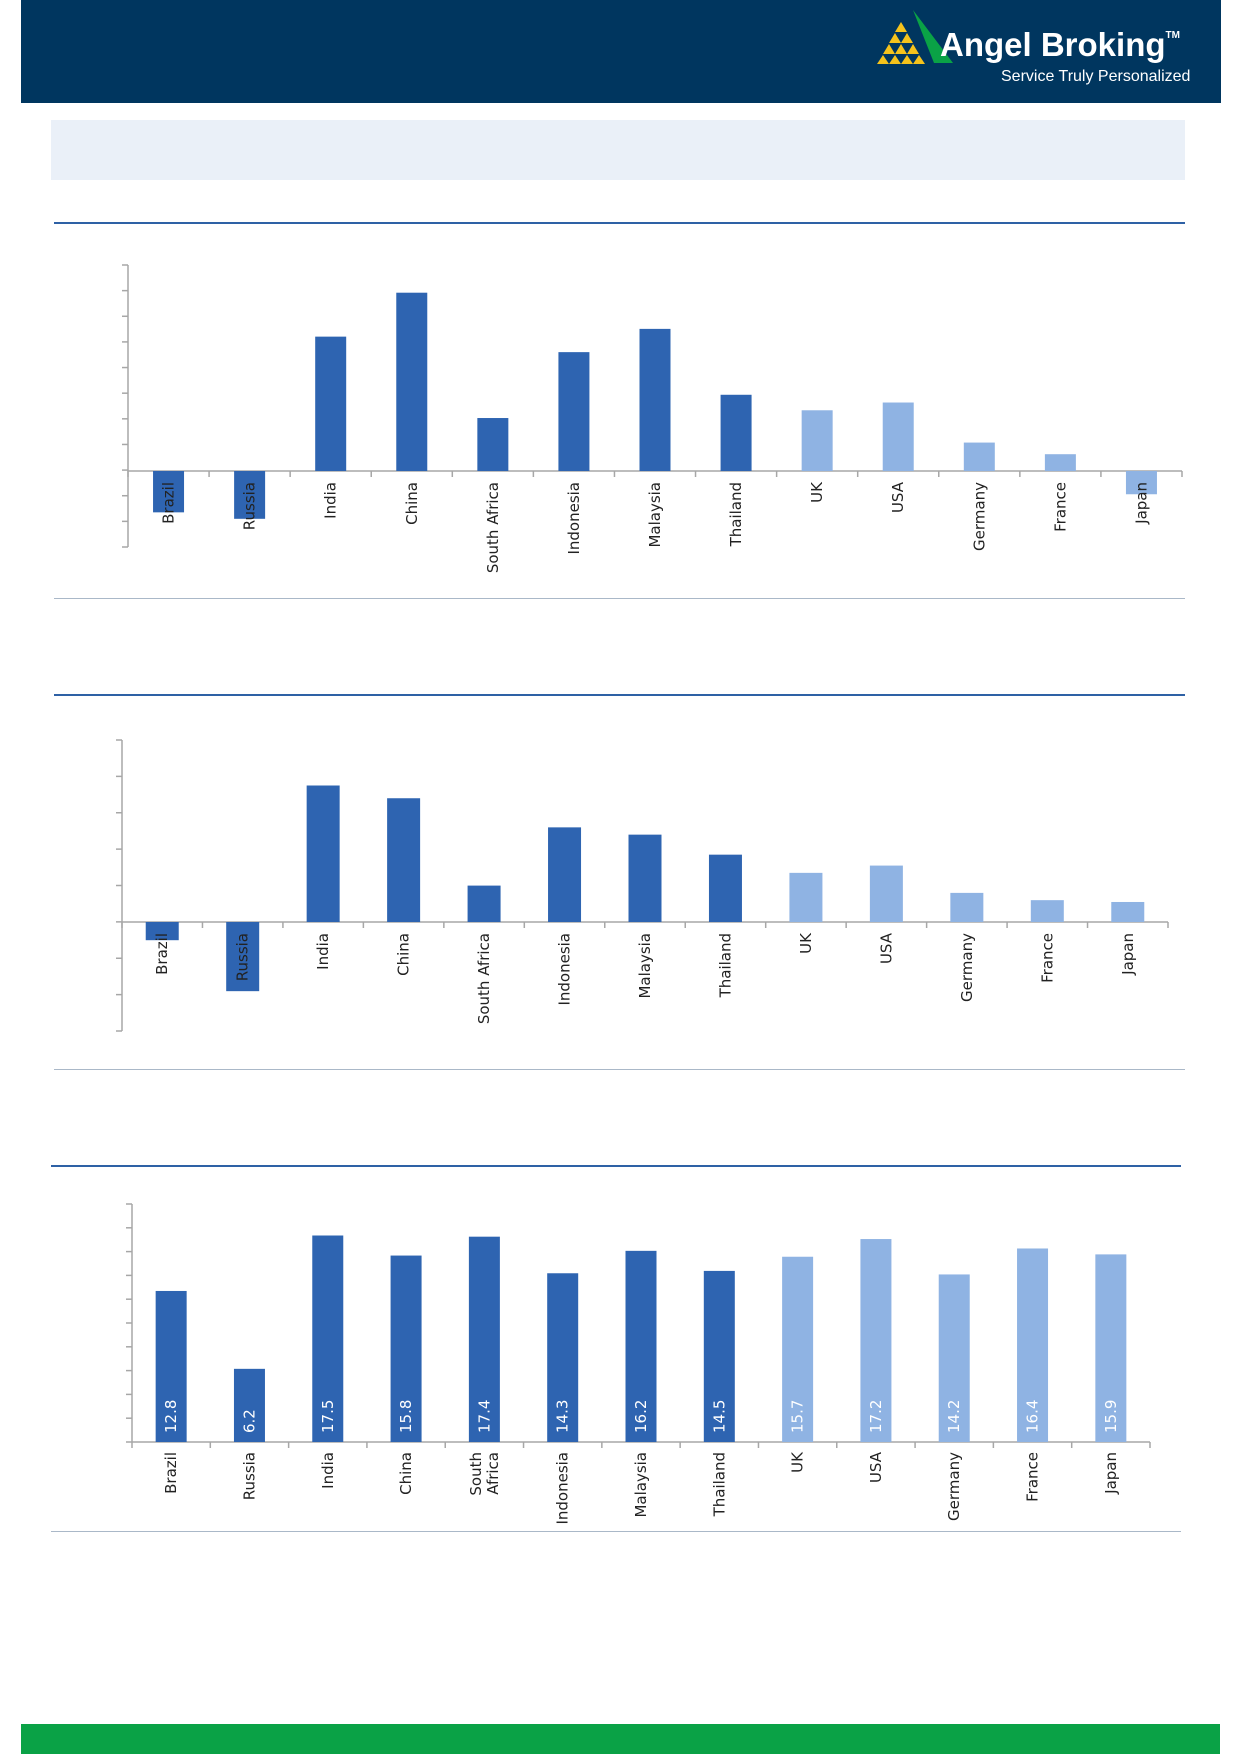  What do you see at coordinates (798, 1416) in the screenshot?
I see `data-label: 15.7` at bounding box center [798, 1416].